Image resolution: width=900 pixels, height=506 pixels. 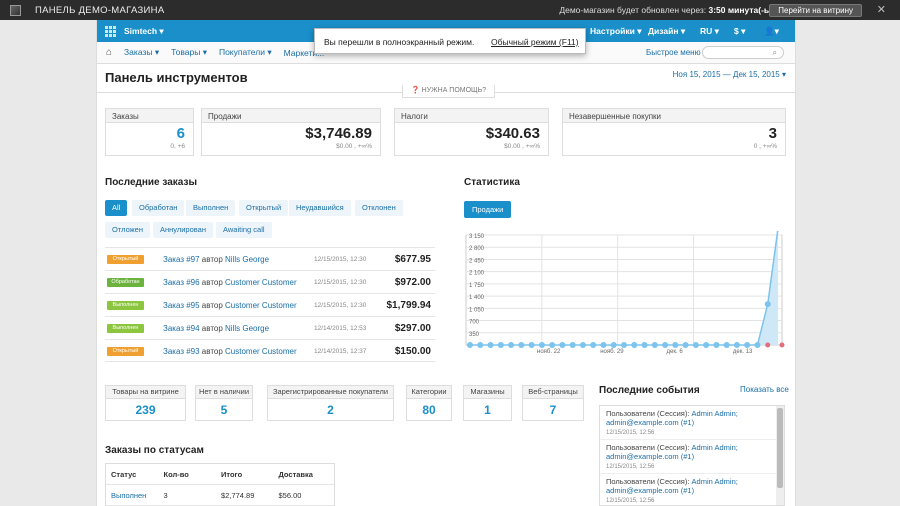 What do you see at coordinates (330, 392) in the screenshot?
I see `stat-label: Зарегистрированные покупатели` at bounding box center [330, 392].